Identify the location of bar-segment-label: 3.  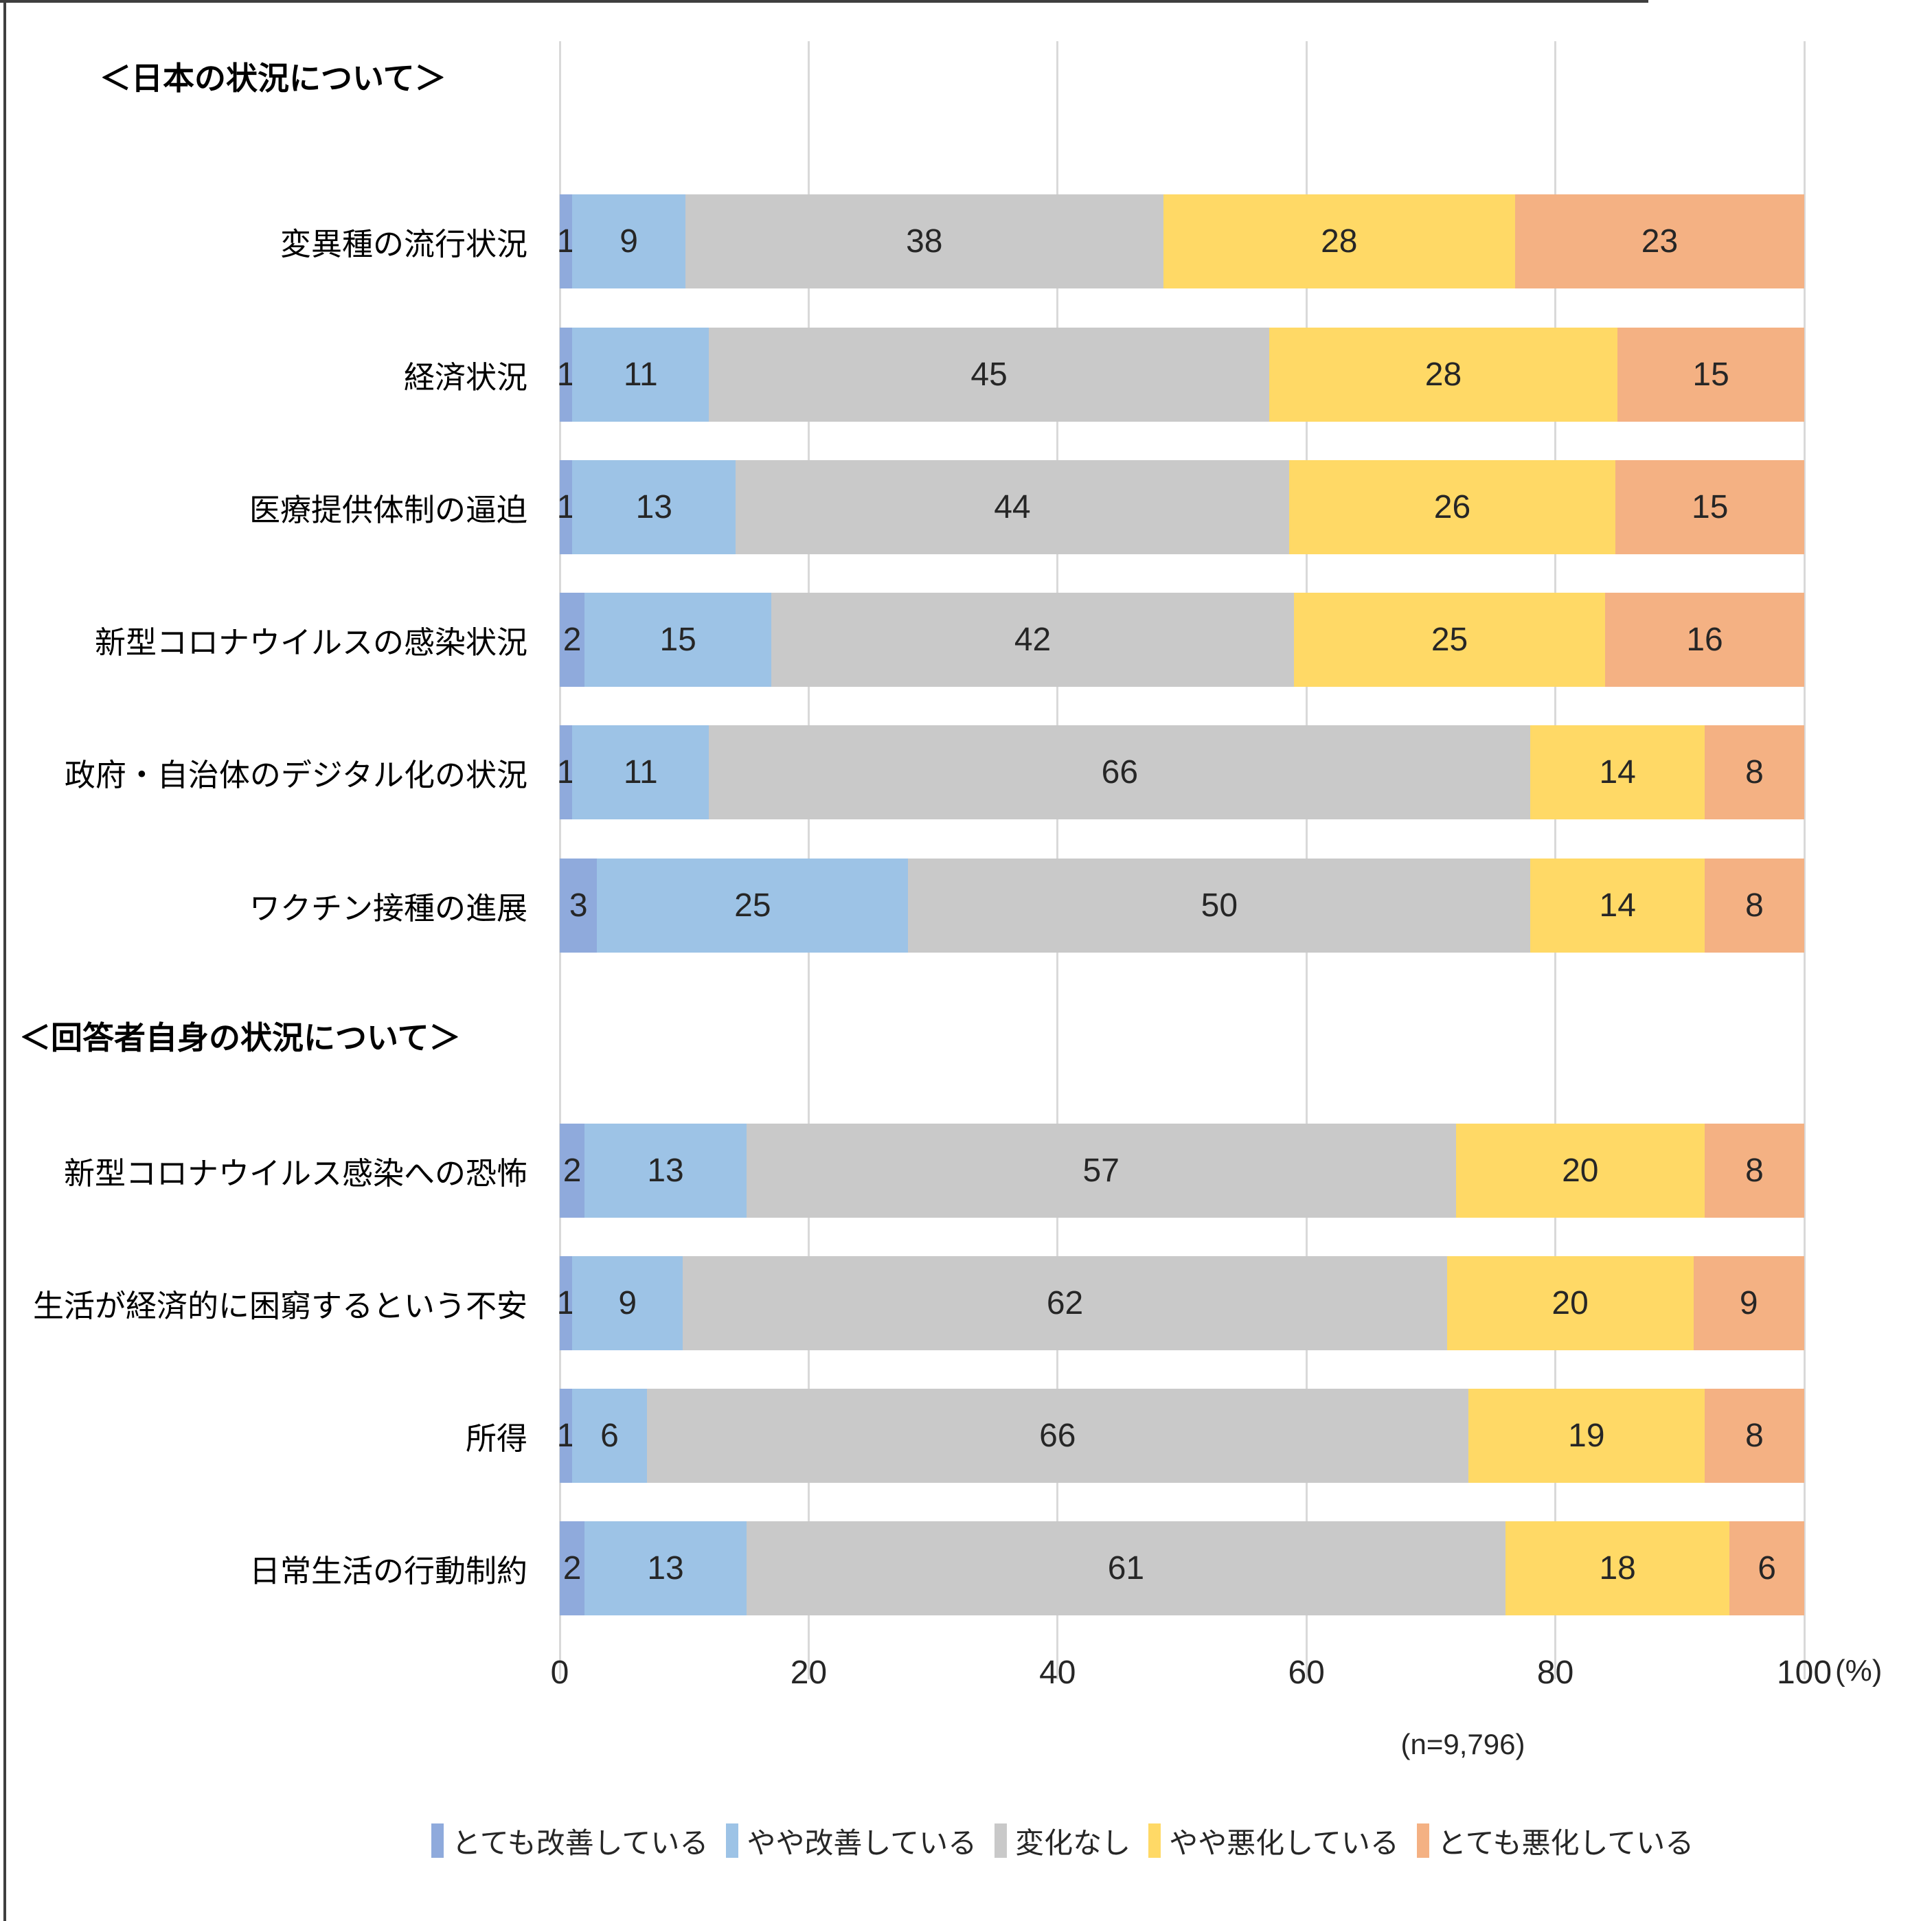
(578, 905).